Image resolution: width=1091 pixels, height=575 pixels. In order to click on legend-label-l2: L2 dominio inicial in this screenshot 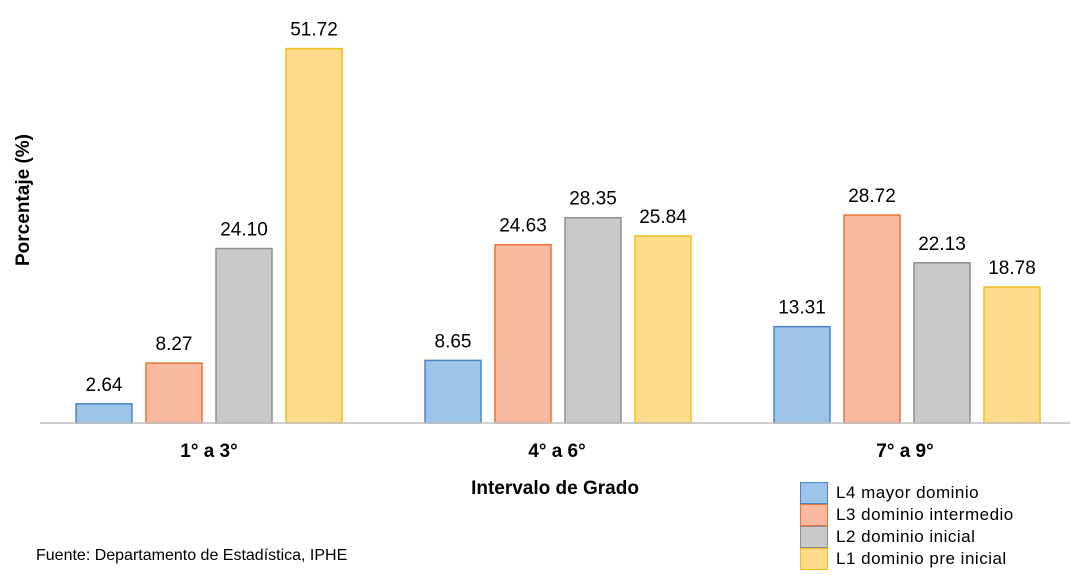, I will do `click(906, 536)`.